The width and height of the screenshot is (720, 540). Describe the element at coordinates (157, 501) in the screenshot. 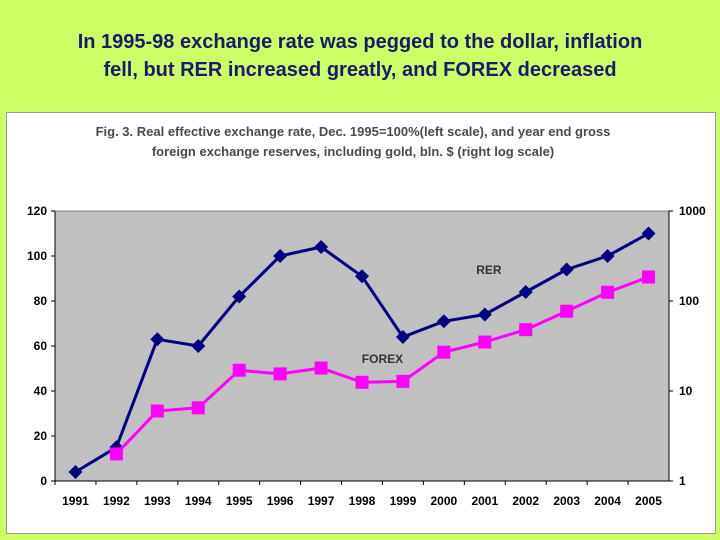

I see `x-tick-label: 1993` at that location.